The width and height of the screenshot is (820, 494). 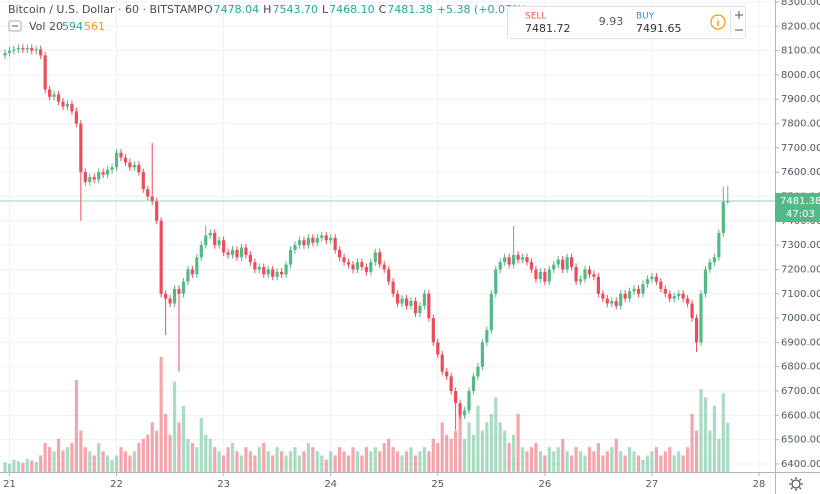 What do you see at coordinates (482, 9) in the screenshot?
I see `ohlc-change: +5.38 (+0.07%)` at bounding box center [482, 9].